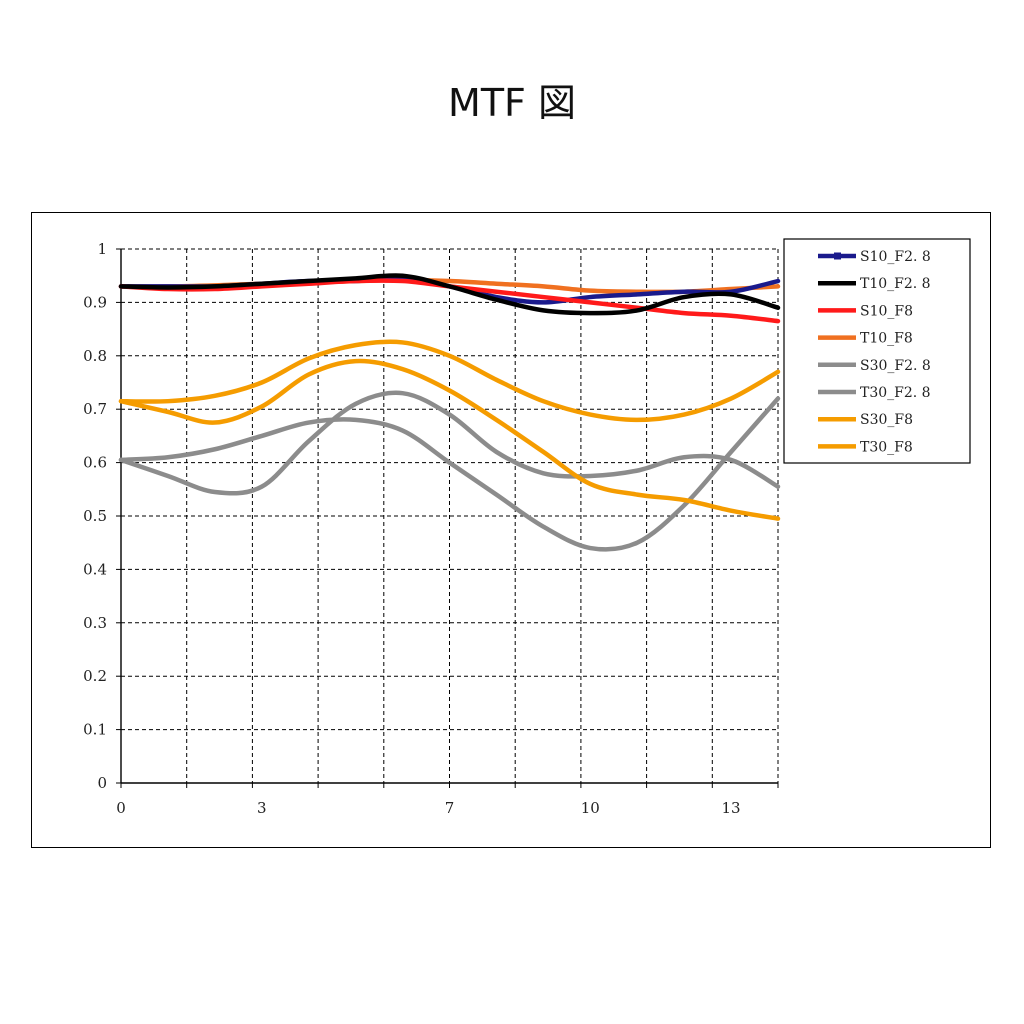  What do you see at coordinates (95, 516) in the screenshot?
I see `y-tick-label: 0.5` at bounding box center [95, 516].